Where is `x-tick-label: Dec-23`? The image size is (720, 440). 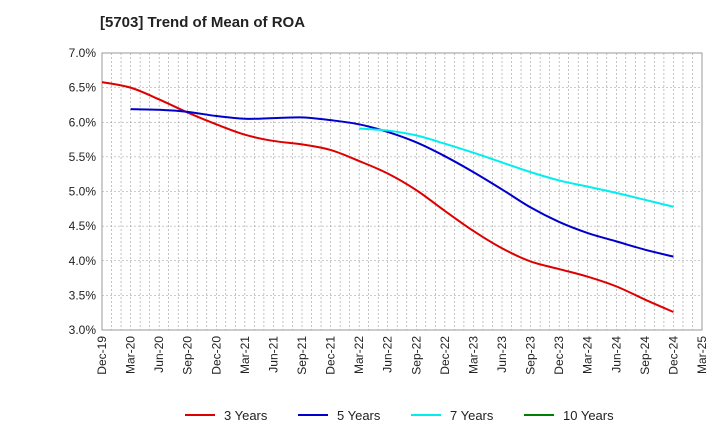 x-tick-label: Dec-23 is located at coordinates (559, 355).